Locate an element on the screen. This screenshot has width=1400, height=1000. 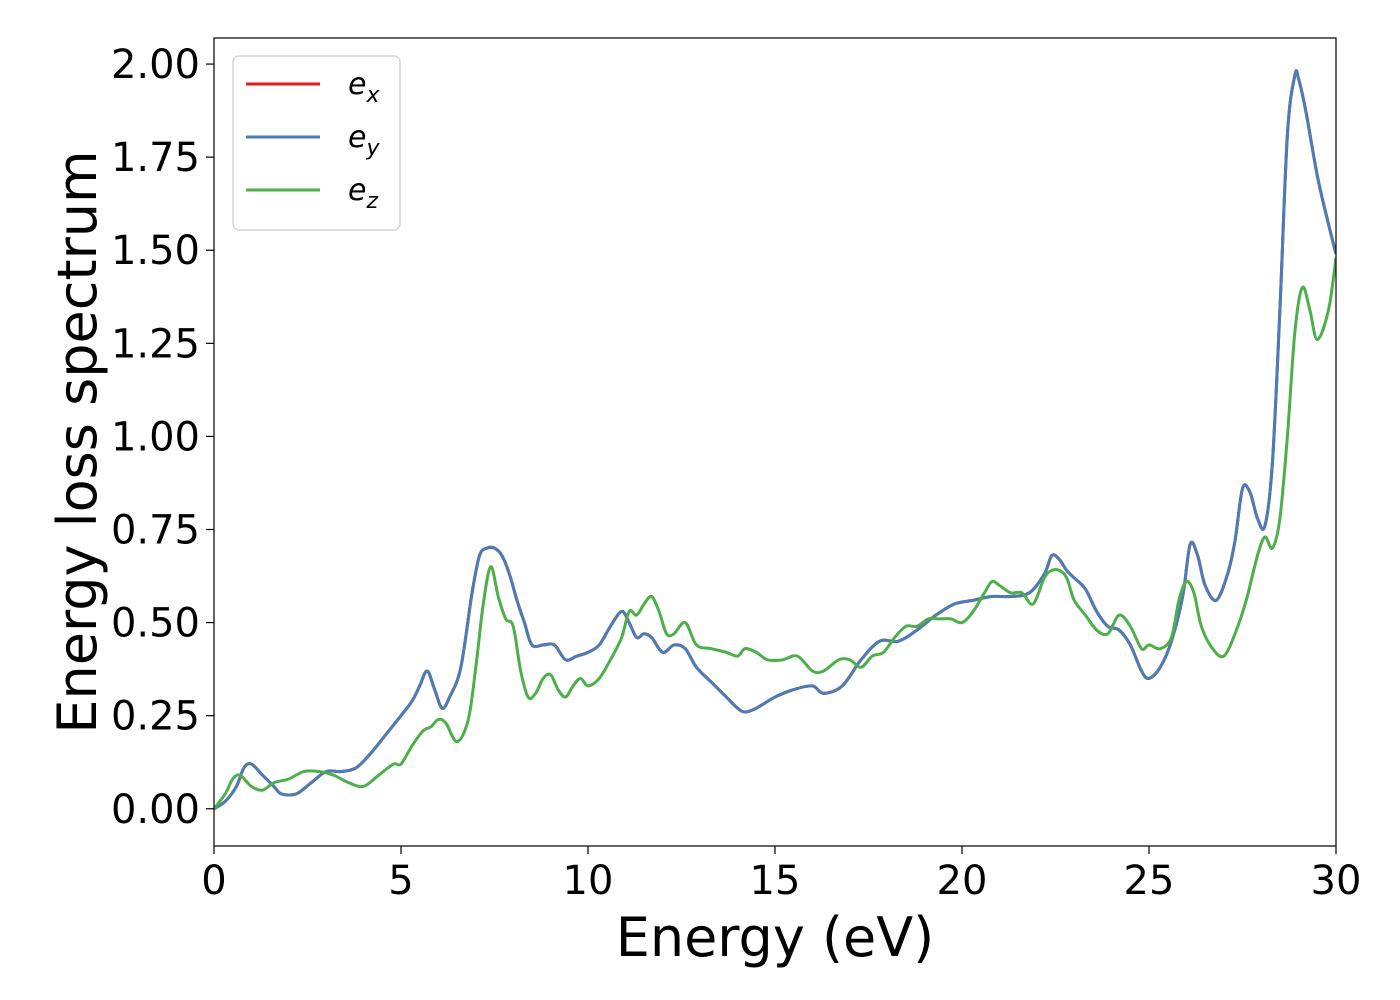
legend-label-y: ey is located at coordinates (364, 140).